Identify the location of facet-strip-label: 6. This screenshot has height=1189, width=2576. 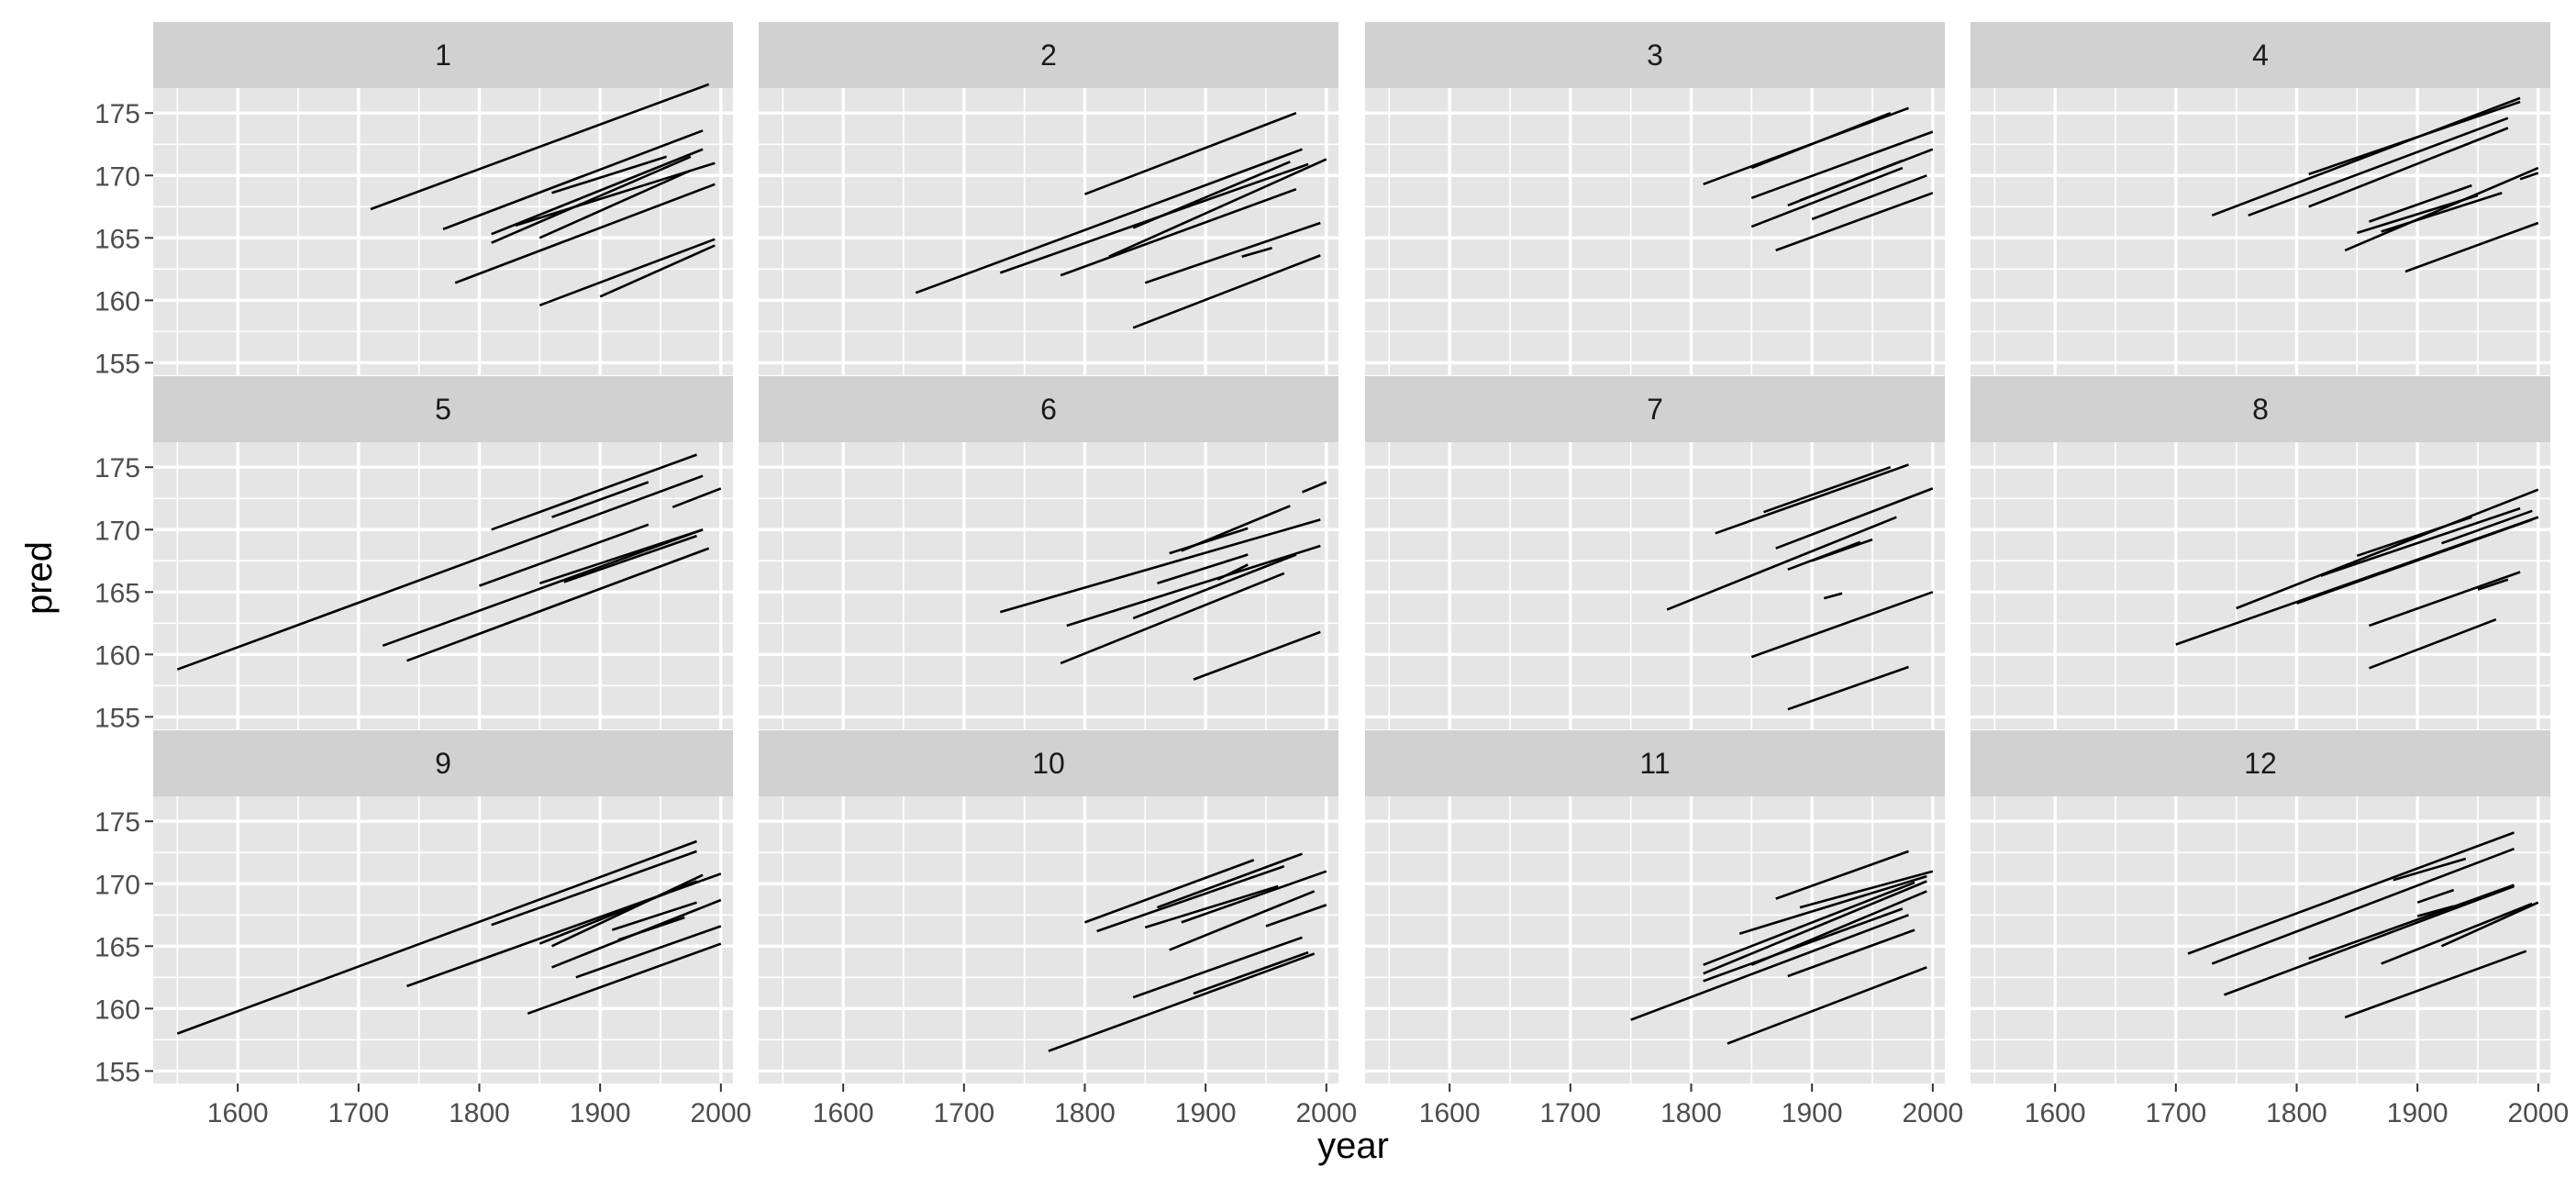
(1048, 409).